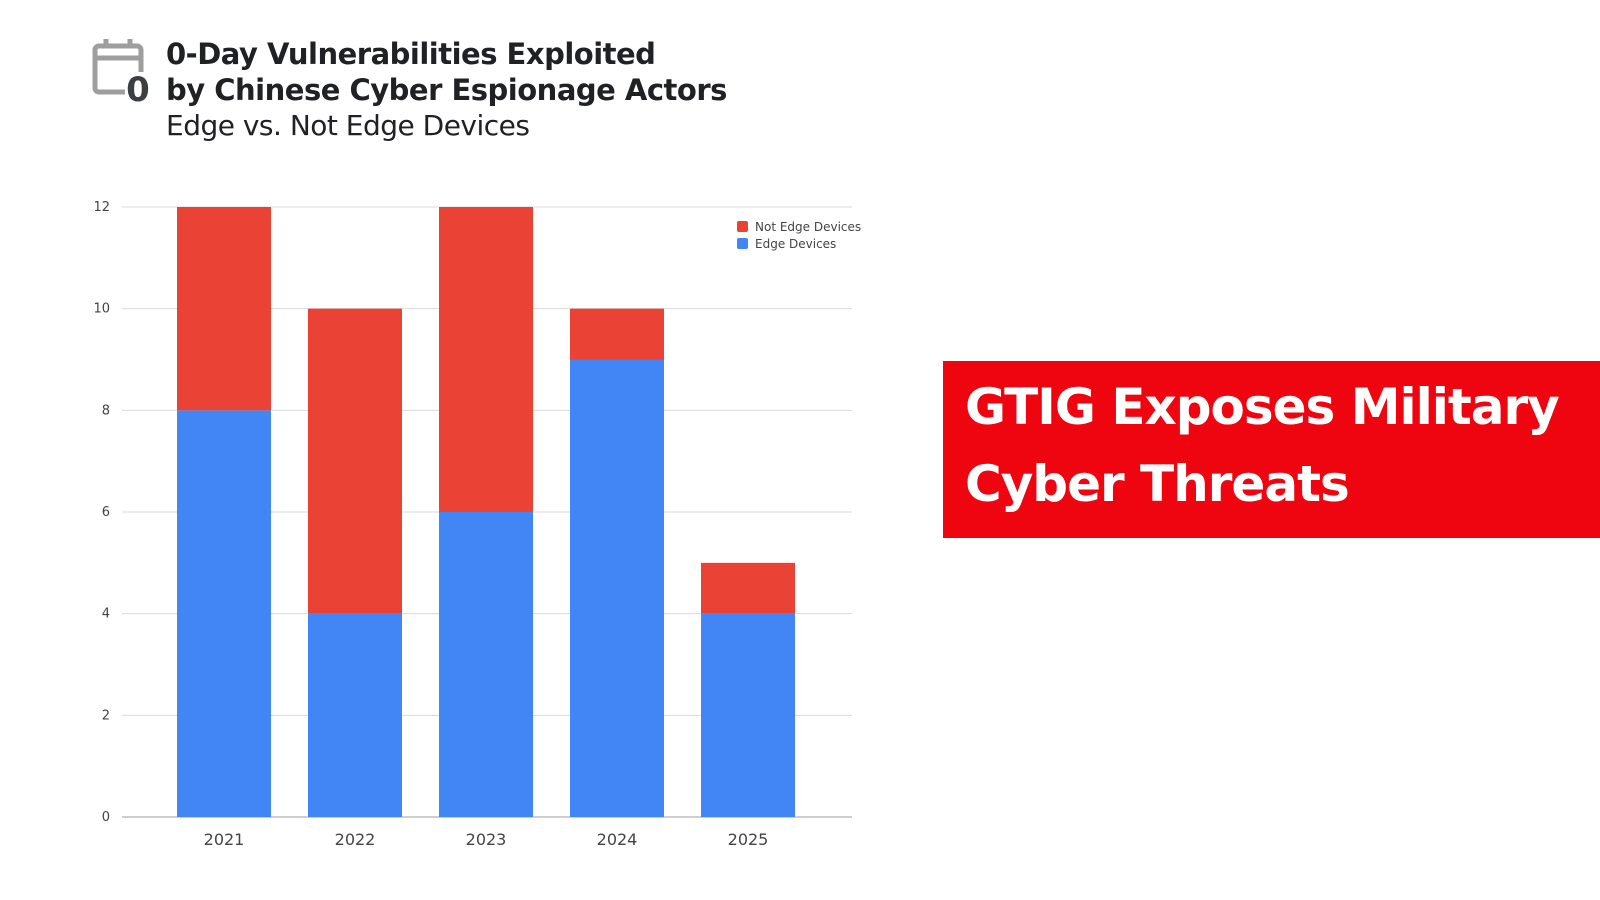 This screenshot has height=900, width=1600. What do you see at coordinates (808, 227) in the screenshot?
I see `legend-label: Not Edge Devices` at bounding box center [808, 227].